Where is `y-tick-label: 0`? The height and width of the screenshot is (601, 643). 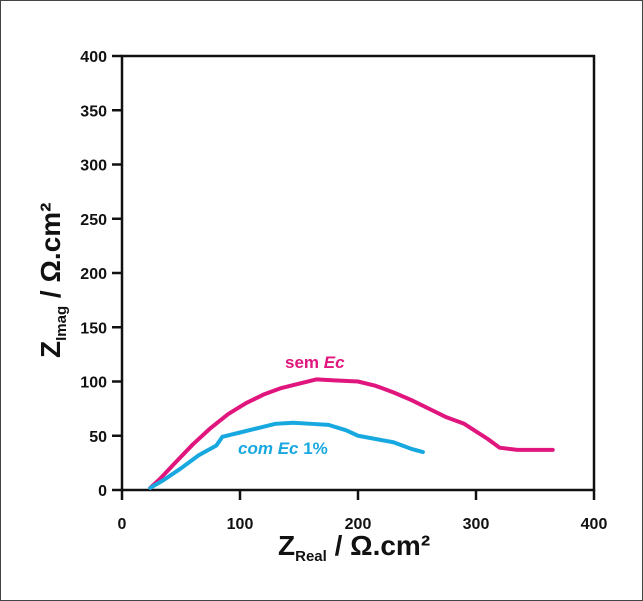 y-tick-label: 0 is located at coordinates (102, 491).